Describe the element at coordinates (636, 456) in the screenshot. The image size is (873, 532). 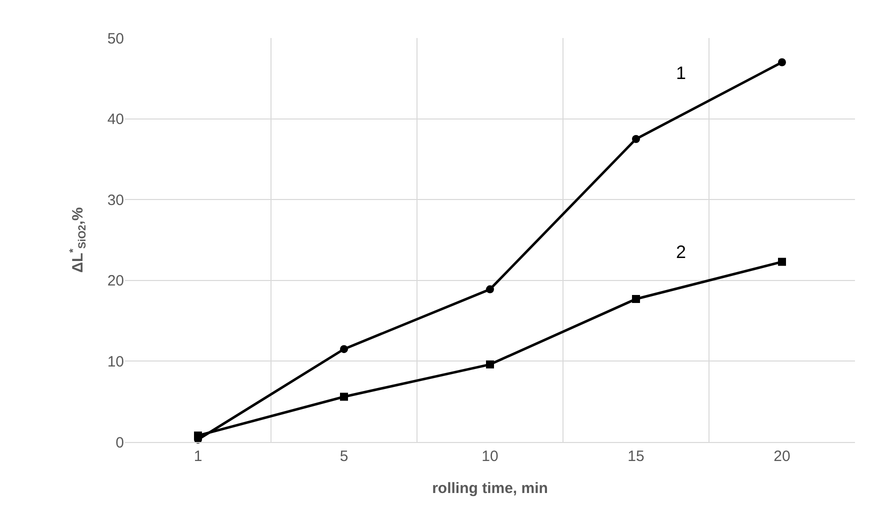
I see `x-tick-label: 15` at that location.